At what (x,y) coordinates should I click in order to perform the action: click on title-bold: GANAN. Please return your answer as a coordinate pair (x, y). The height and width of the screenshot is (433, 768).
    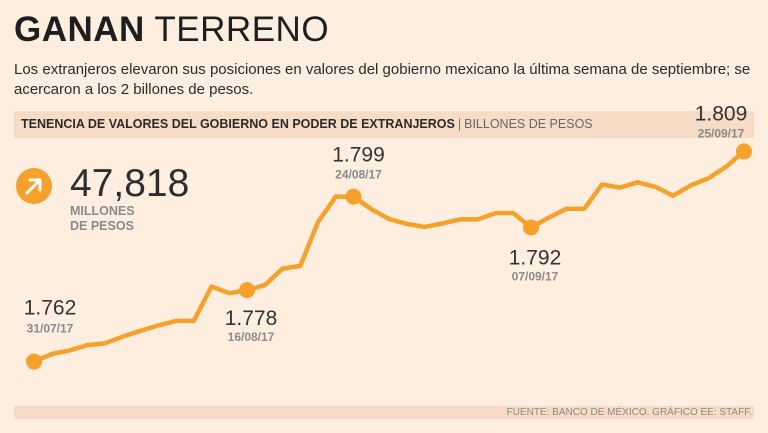
    Looking at the image, I should click on (79, 29).